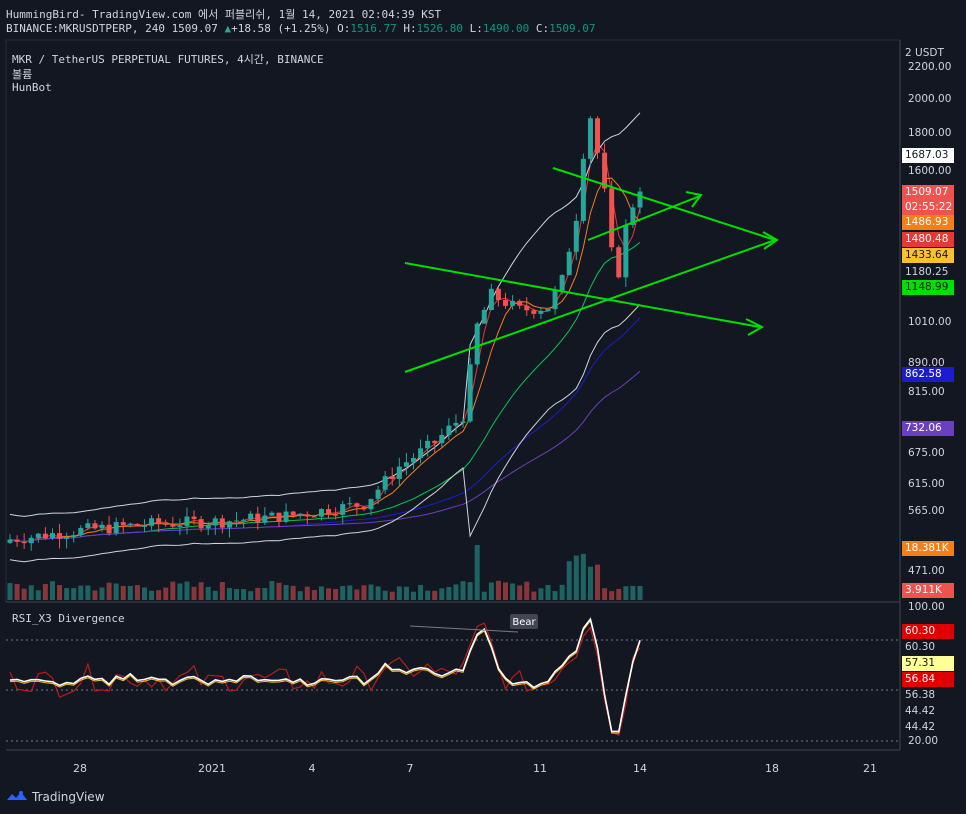 Image resolution: width=966 pixels, height=814 pixels. What do you see at coordinates (68, 618) in the screenshot?
I see `rsi-label: RSI_X3 Divergence` at bounding box center [68, 618].